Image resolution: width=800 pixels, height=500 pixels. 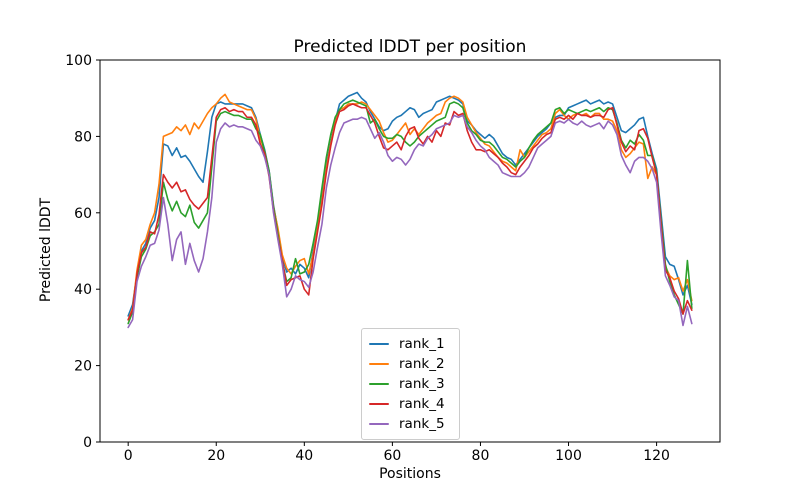 What do you see at coordinates (481, 456) in the screenshot?
I see `x-tick-label: 80` at bounding box center [481, 456].